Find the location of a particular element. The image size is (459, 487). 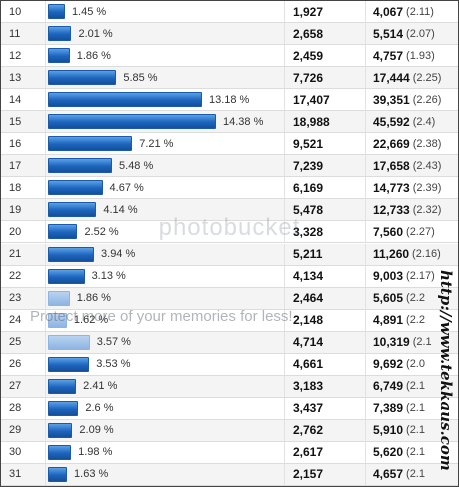

share-cell: 1.86 % is located at coordinates (163, 298).